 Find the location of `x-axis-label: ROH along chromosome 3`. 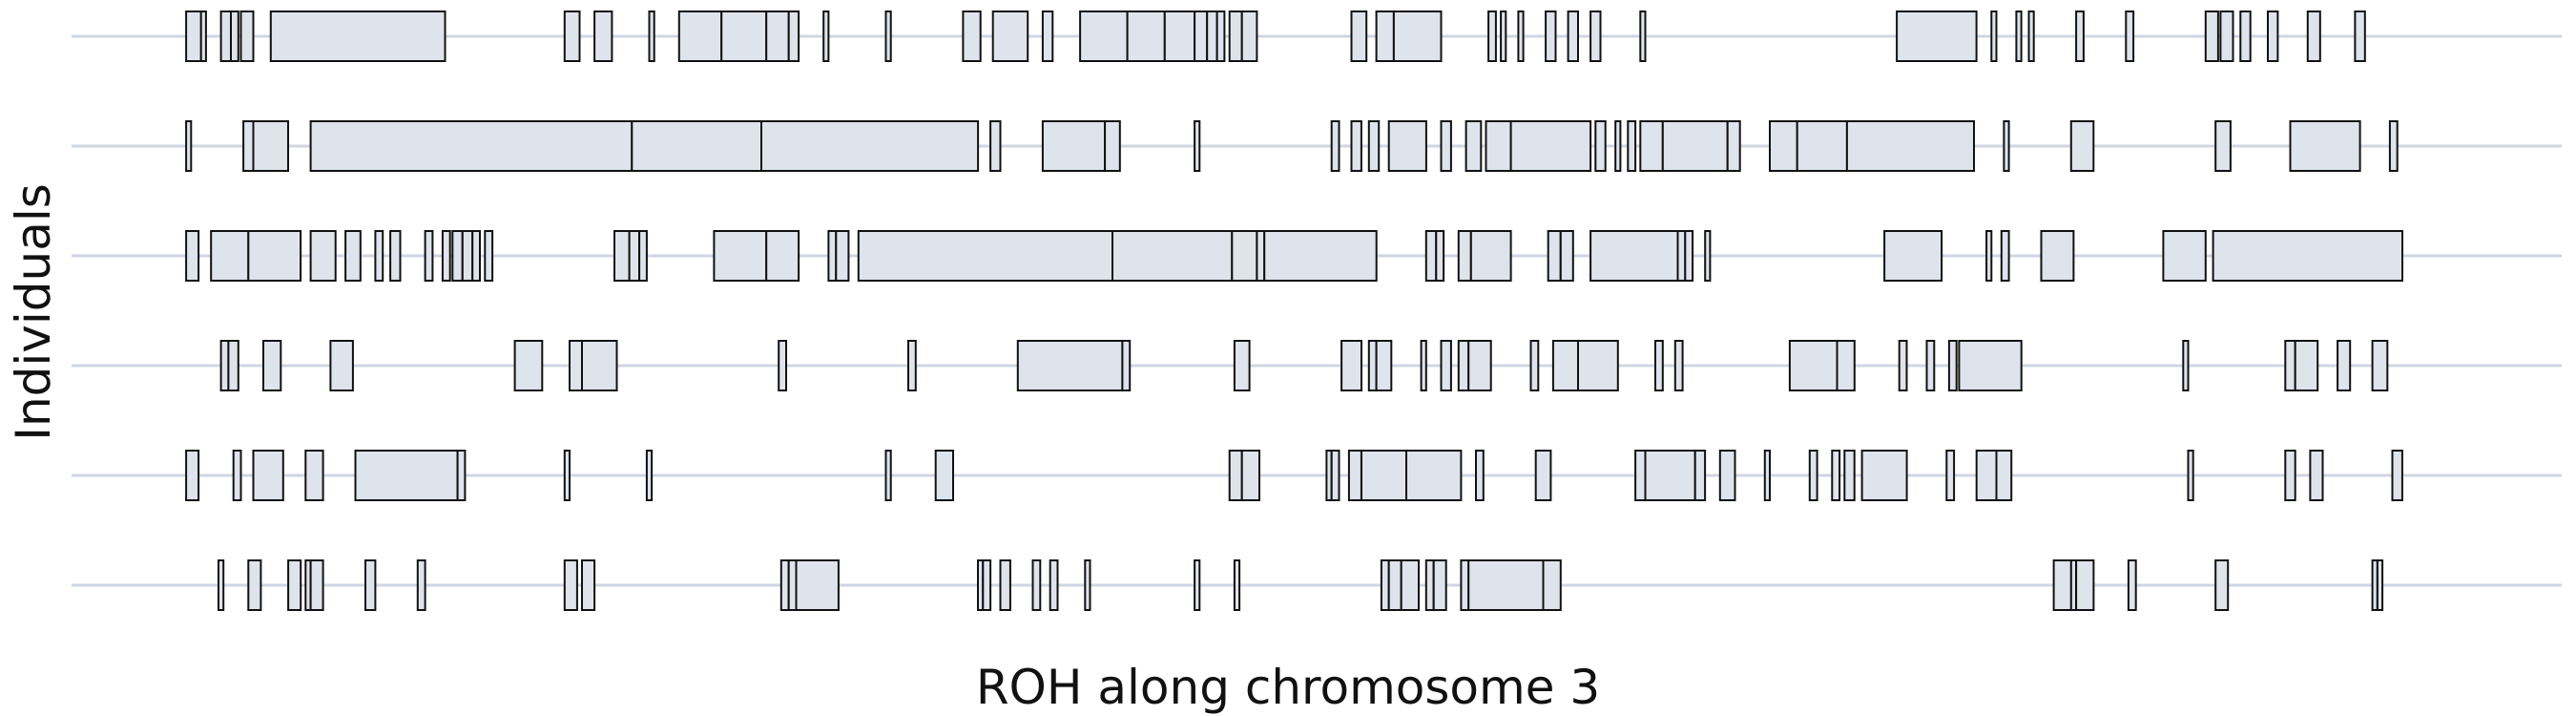

x-axis-label: ROH along chromosome 3 is located at coordinates (1288, 687).